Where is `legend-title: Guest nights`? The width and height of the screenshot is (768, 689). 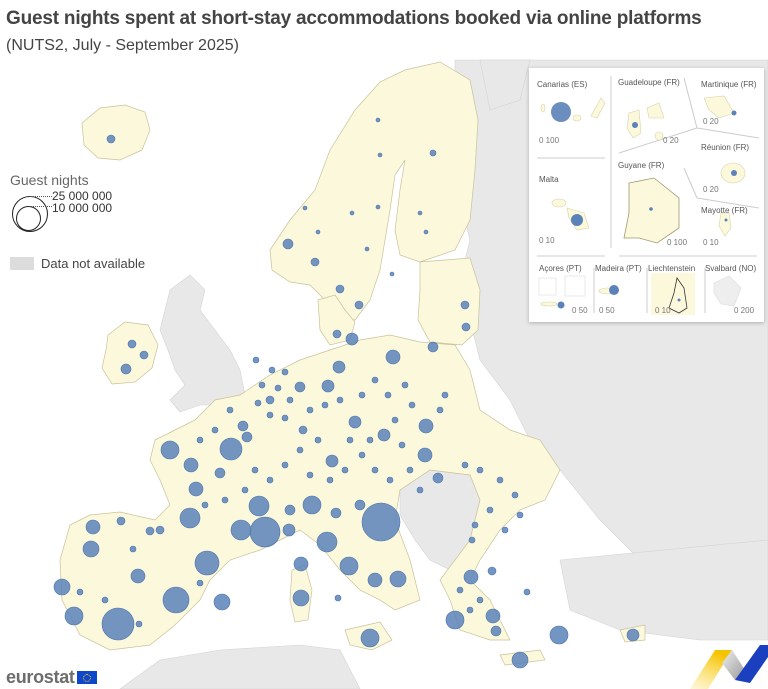 legend-title: Guest nights is located at coordinates (49, 180).